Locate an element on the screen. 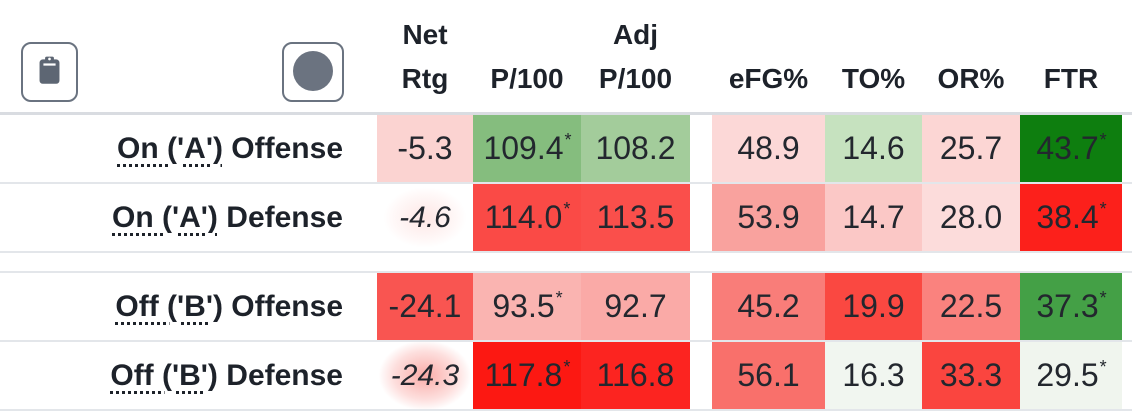  cell-value: 33.3 is located at coordinates (971, 375).